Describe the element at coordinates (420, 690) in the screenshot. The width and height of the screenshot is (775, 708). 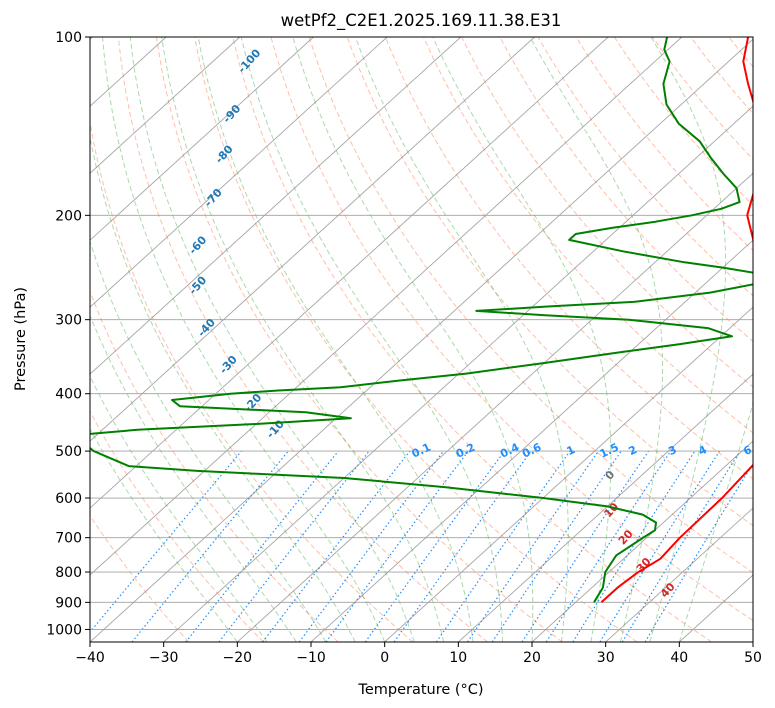
I see `x-axis-label: Temperature (°C)` at that location.